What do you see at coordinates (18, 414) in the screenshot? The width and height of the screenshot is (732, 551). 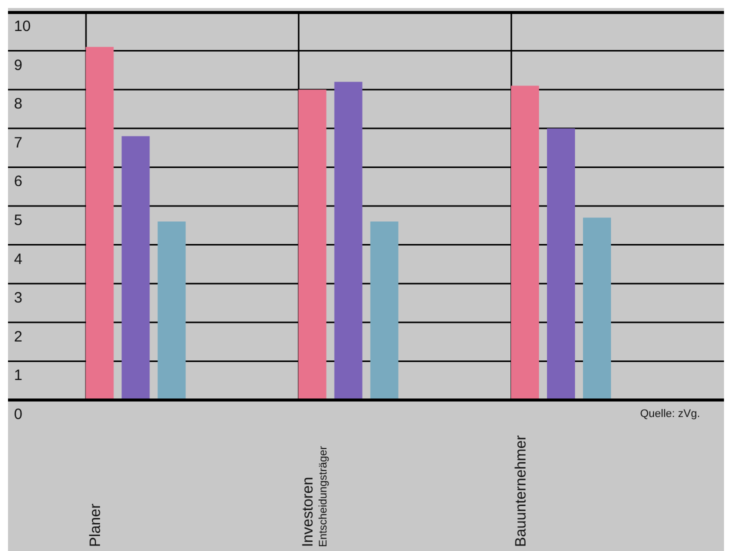 I see `y-tick-label: 0` at bounding box center [18, 414].